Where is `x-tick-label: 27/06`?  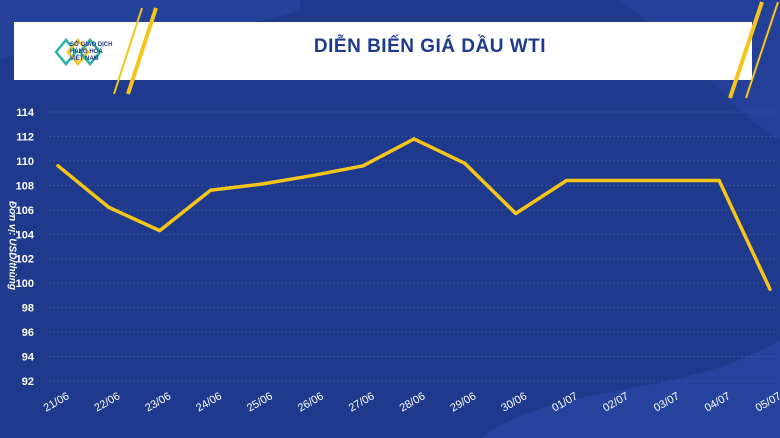
x-tick-label: 27/06 is located at coordinates (362, 402).